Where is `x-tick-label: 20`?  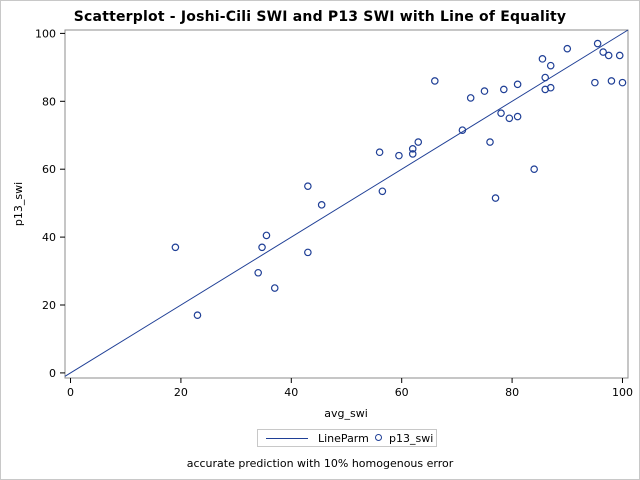 x-tick-label: 20 is located at coordinates (181, 392).